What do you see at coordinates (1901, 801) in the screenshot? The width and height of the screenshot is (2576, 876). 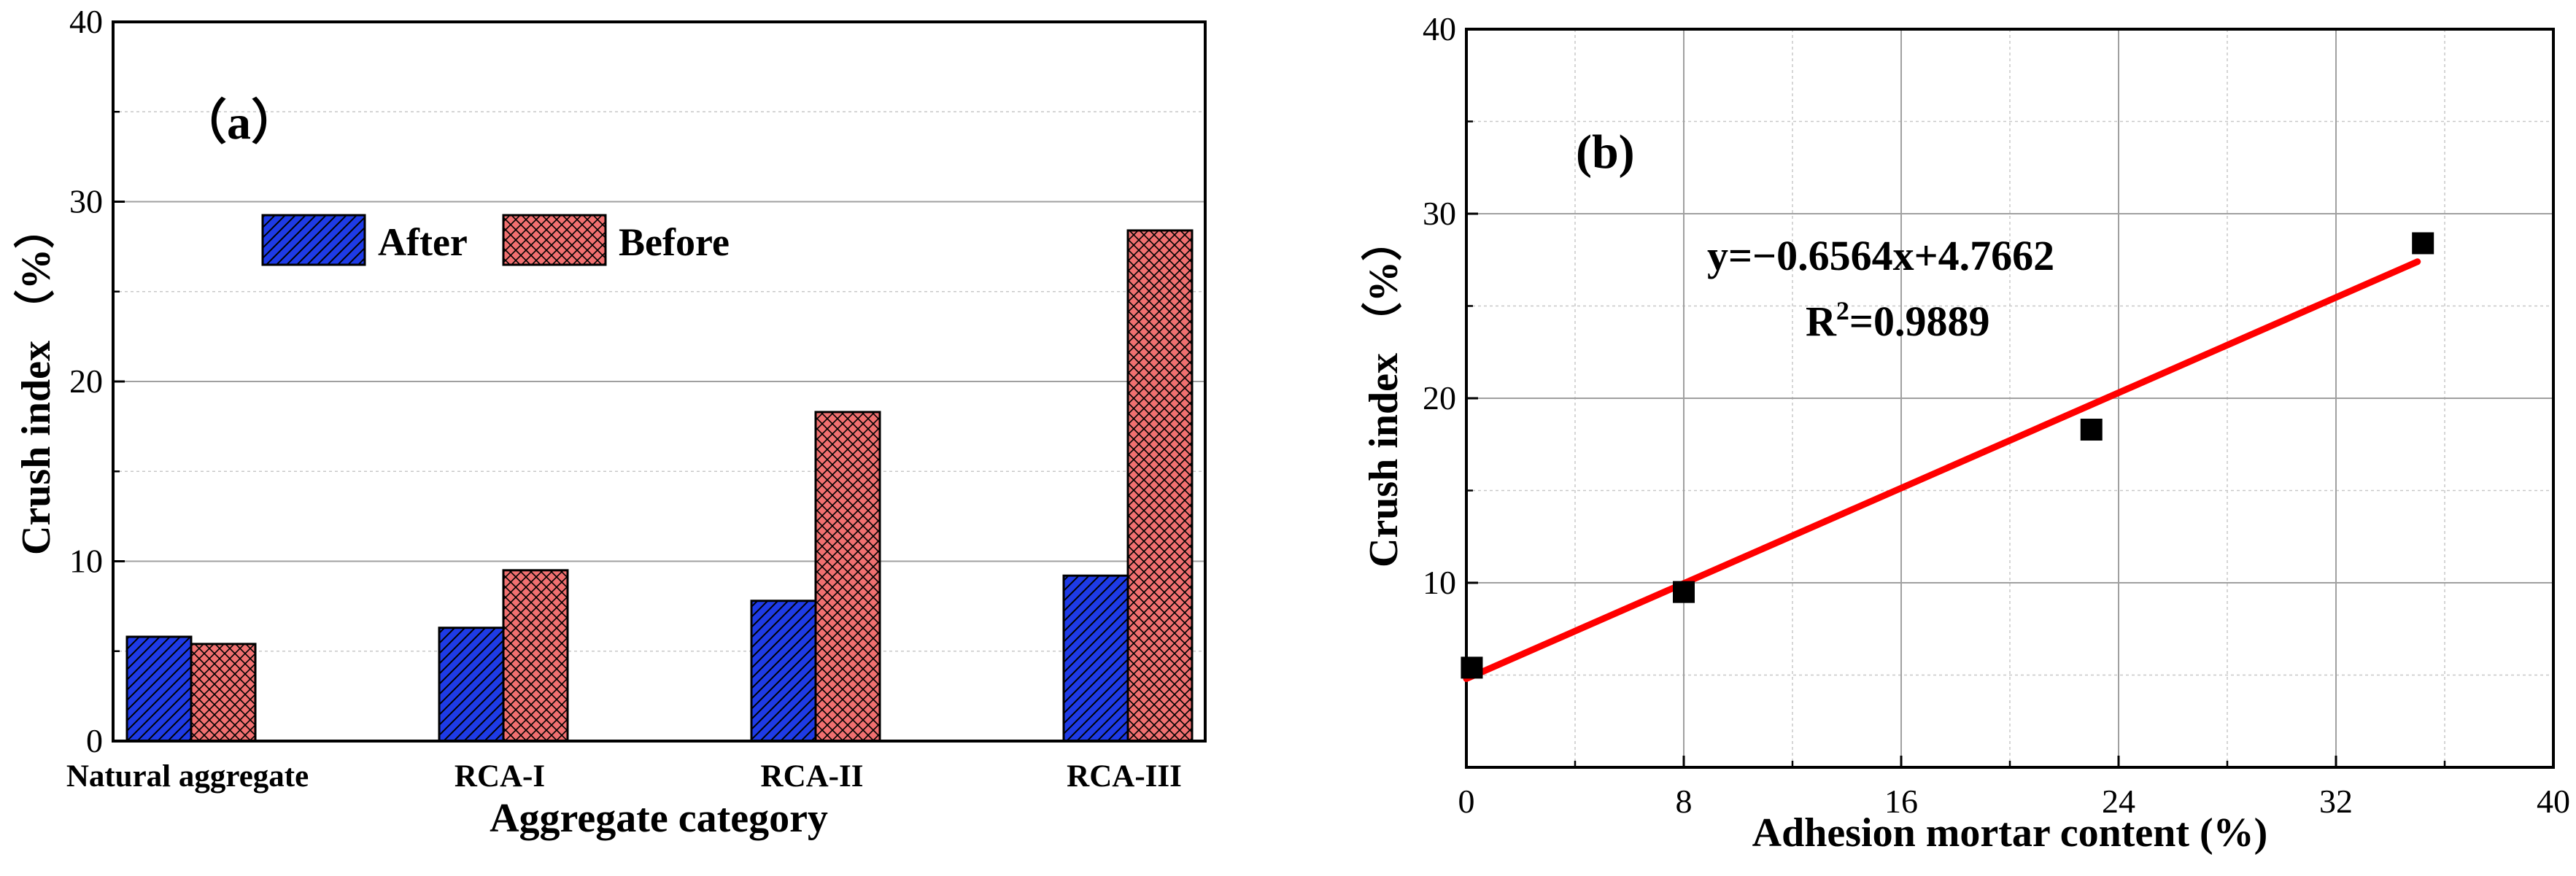 I see `panel-b-x-tick-label: 16` at bounding box center [1901, 801].